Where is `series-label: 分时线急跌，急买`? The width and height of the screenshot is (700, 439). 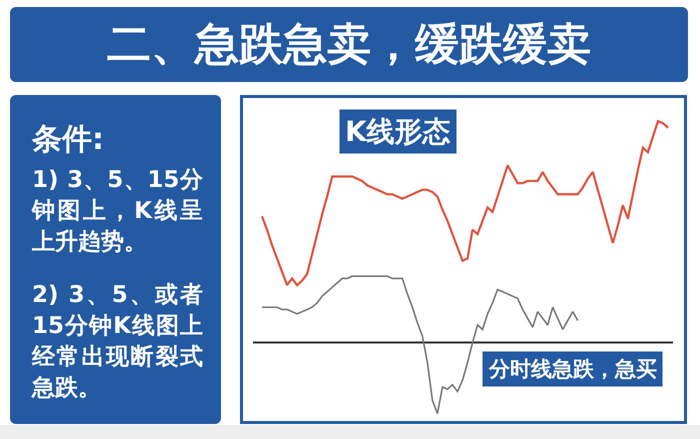
series-label: 分时线急跌，急买 is located at coordinates (572, 369).